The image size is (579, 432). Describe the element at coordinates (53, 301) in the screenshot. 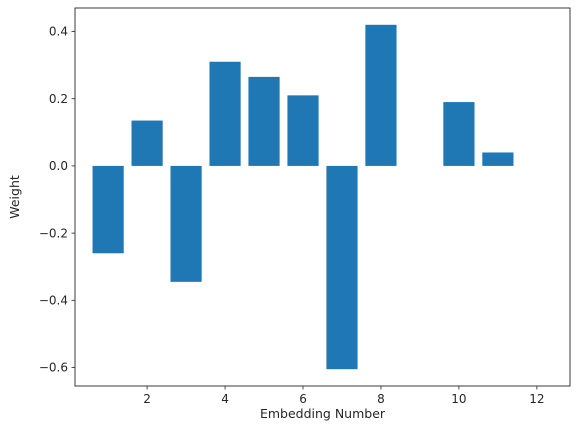

I see `y-tick-label: −0.4` at that location.